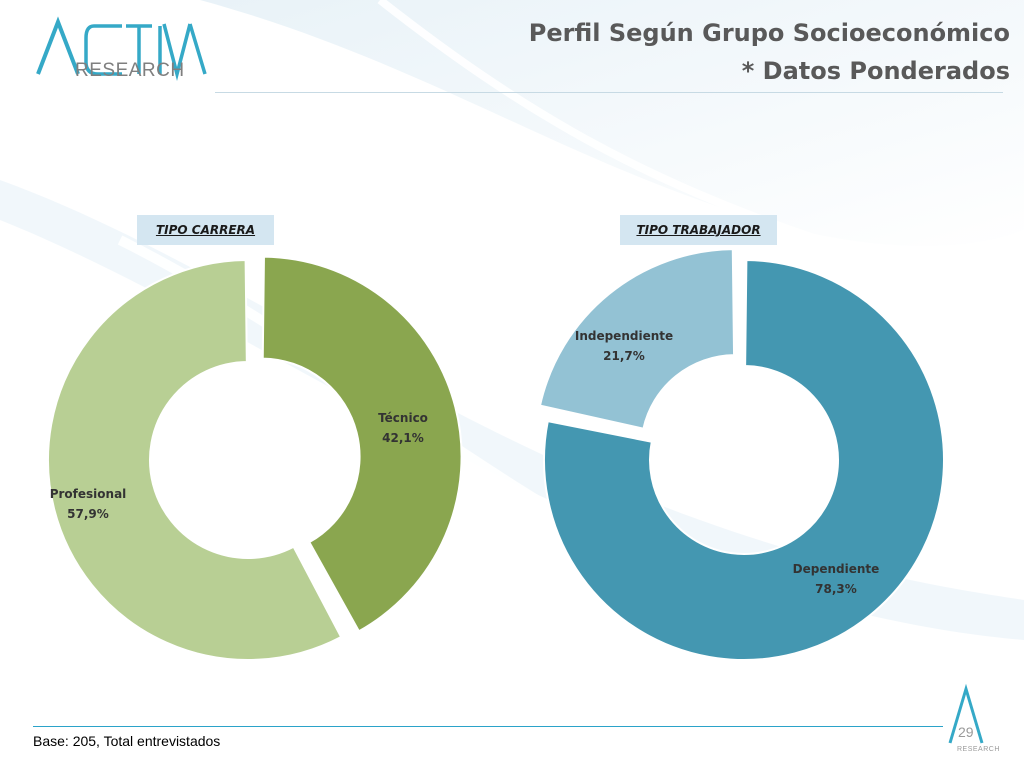 Image resolution: width=1024 pixels, height=768 pixels. Describe the element at coordinates (403, 438) in the screenshot. I see `slice-value-tecnico: 42,1%` at that location.